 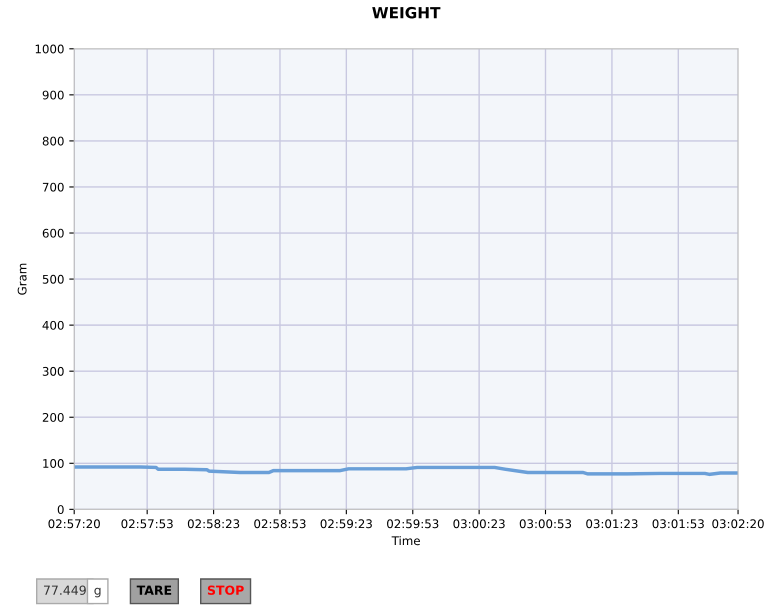 I want to click on x-tick-label: 02:57:53, so click(x=147, y=523).